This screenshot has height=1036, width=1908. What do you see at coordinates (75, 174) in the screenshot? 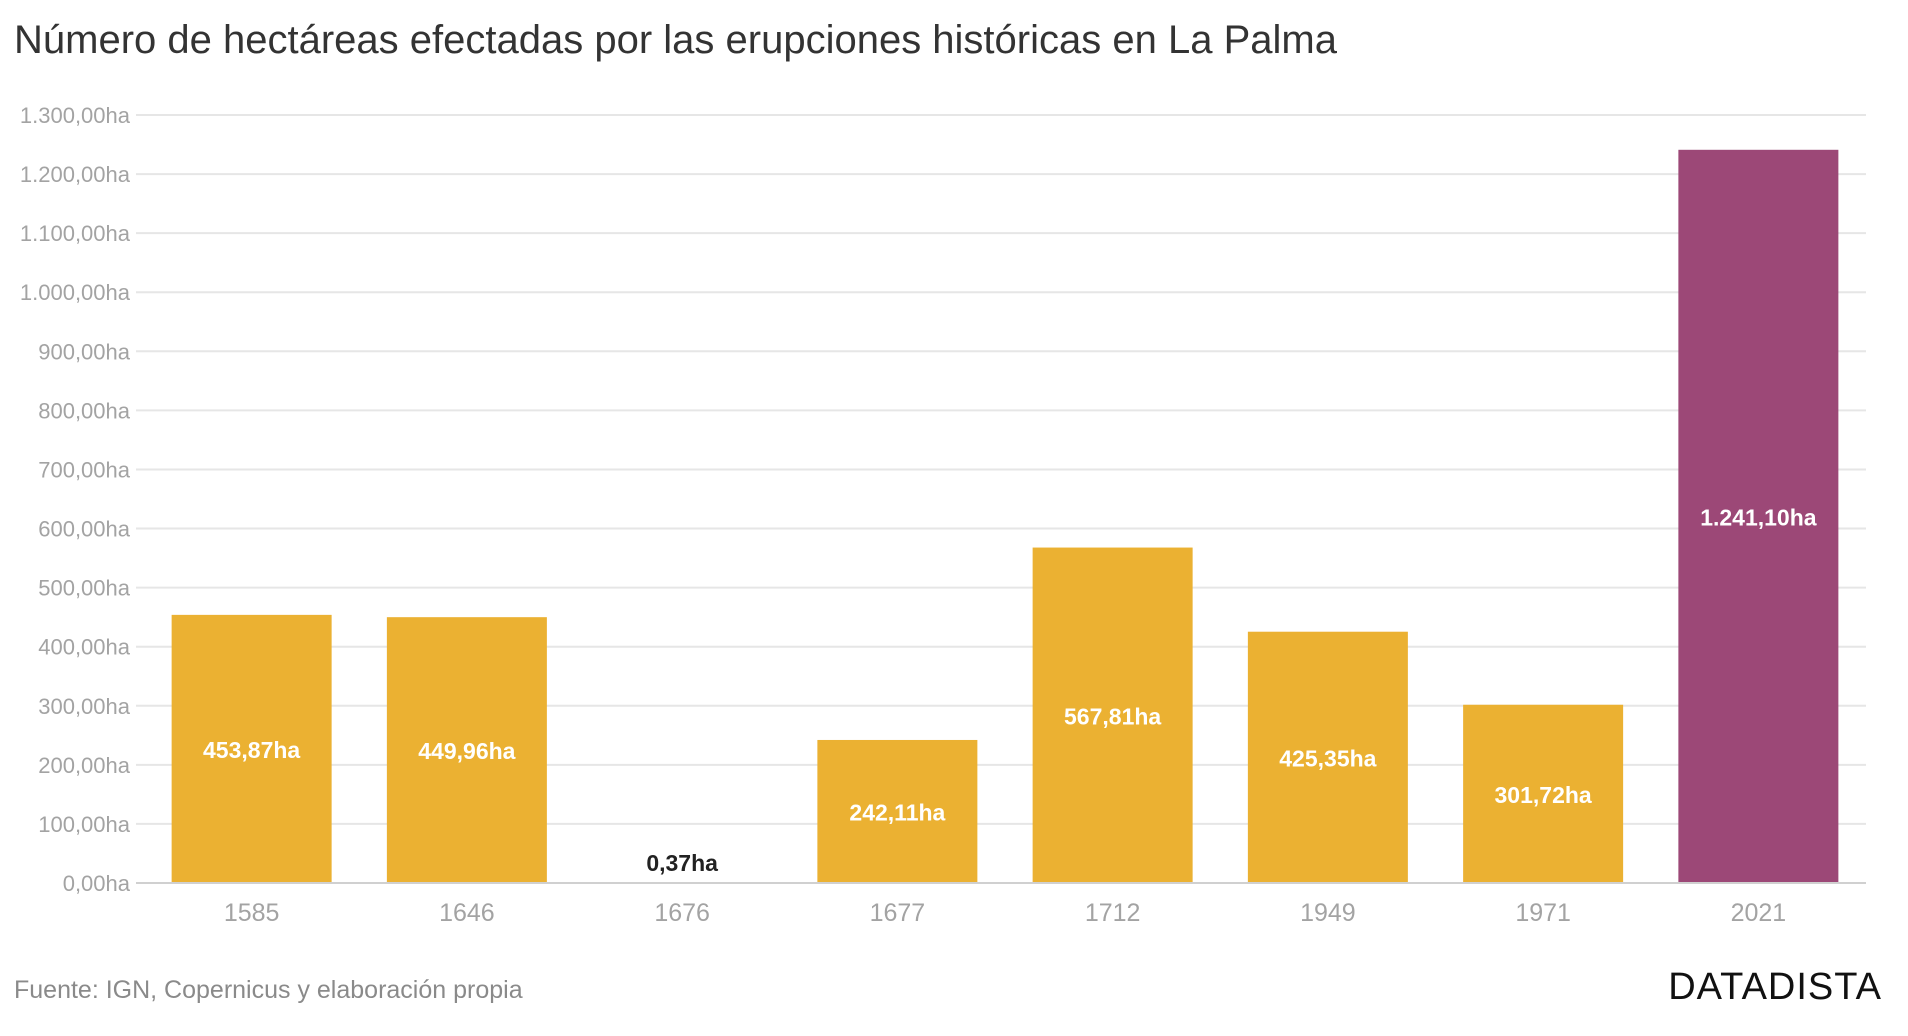
I see `y-tick-label: 1.200,00ha` at bounding box center [75, 174].